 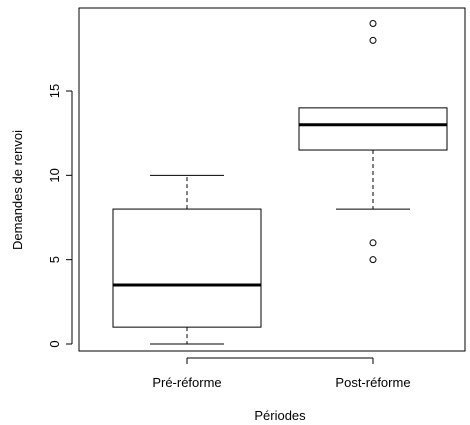 What do you see at coordinates (17, 190) in the screenshot?
I see `y-axis-title: Demandes de renvoi` at bounding box center [17, 190].